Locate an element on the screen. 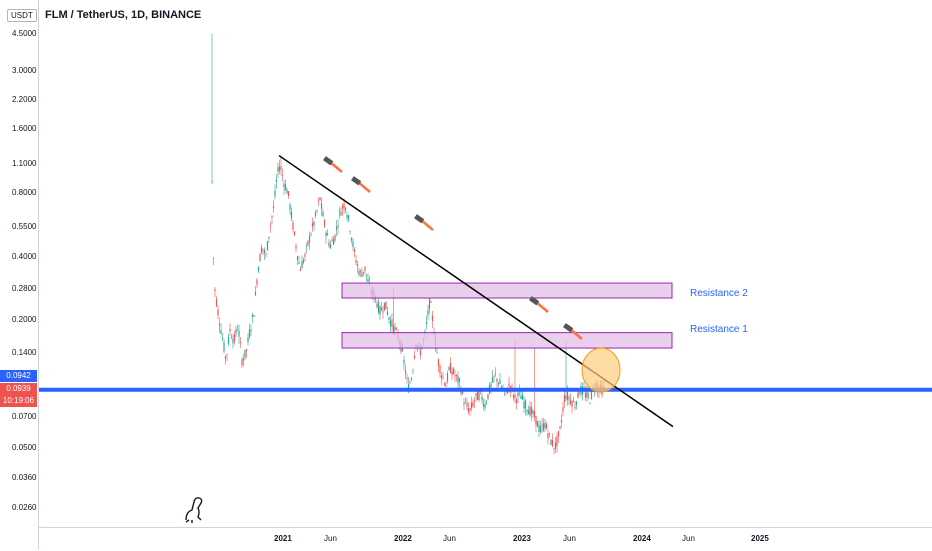 This screenshot has height=551, width=932. time-axis: 2021 Jun 2022 Jun 2023 Jun 2024 Jun 2025 is located at coordinates (485, 539).